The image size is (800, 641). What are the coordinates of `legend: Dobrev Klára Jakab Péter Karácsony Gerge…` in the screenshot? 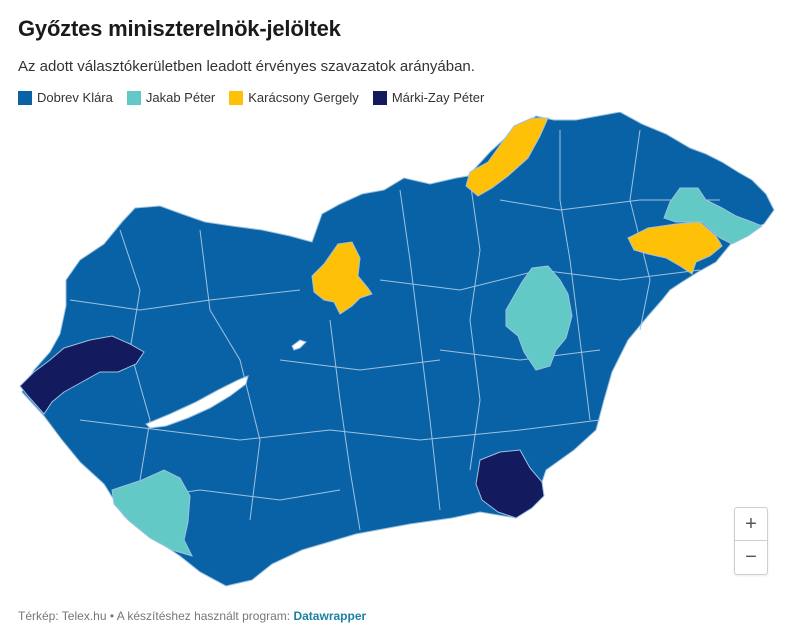 It's located at (251, 97).